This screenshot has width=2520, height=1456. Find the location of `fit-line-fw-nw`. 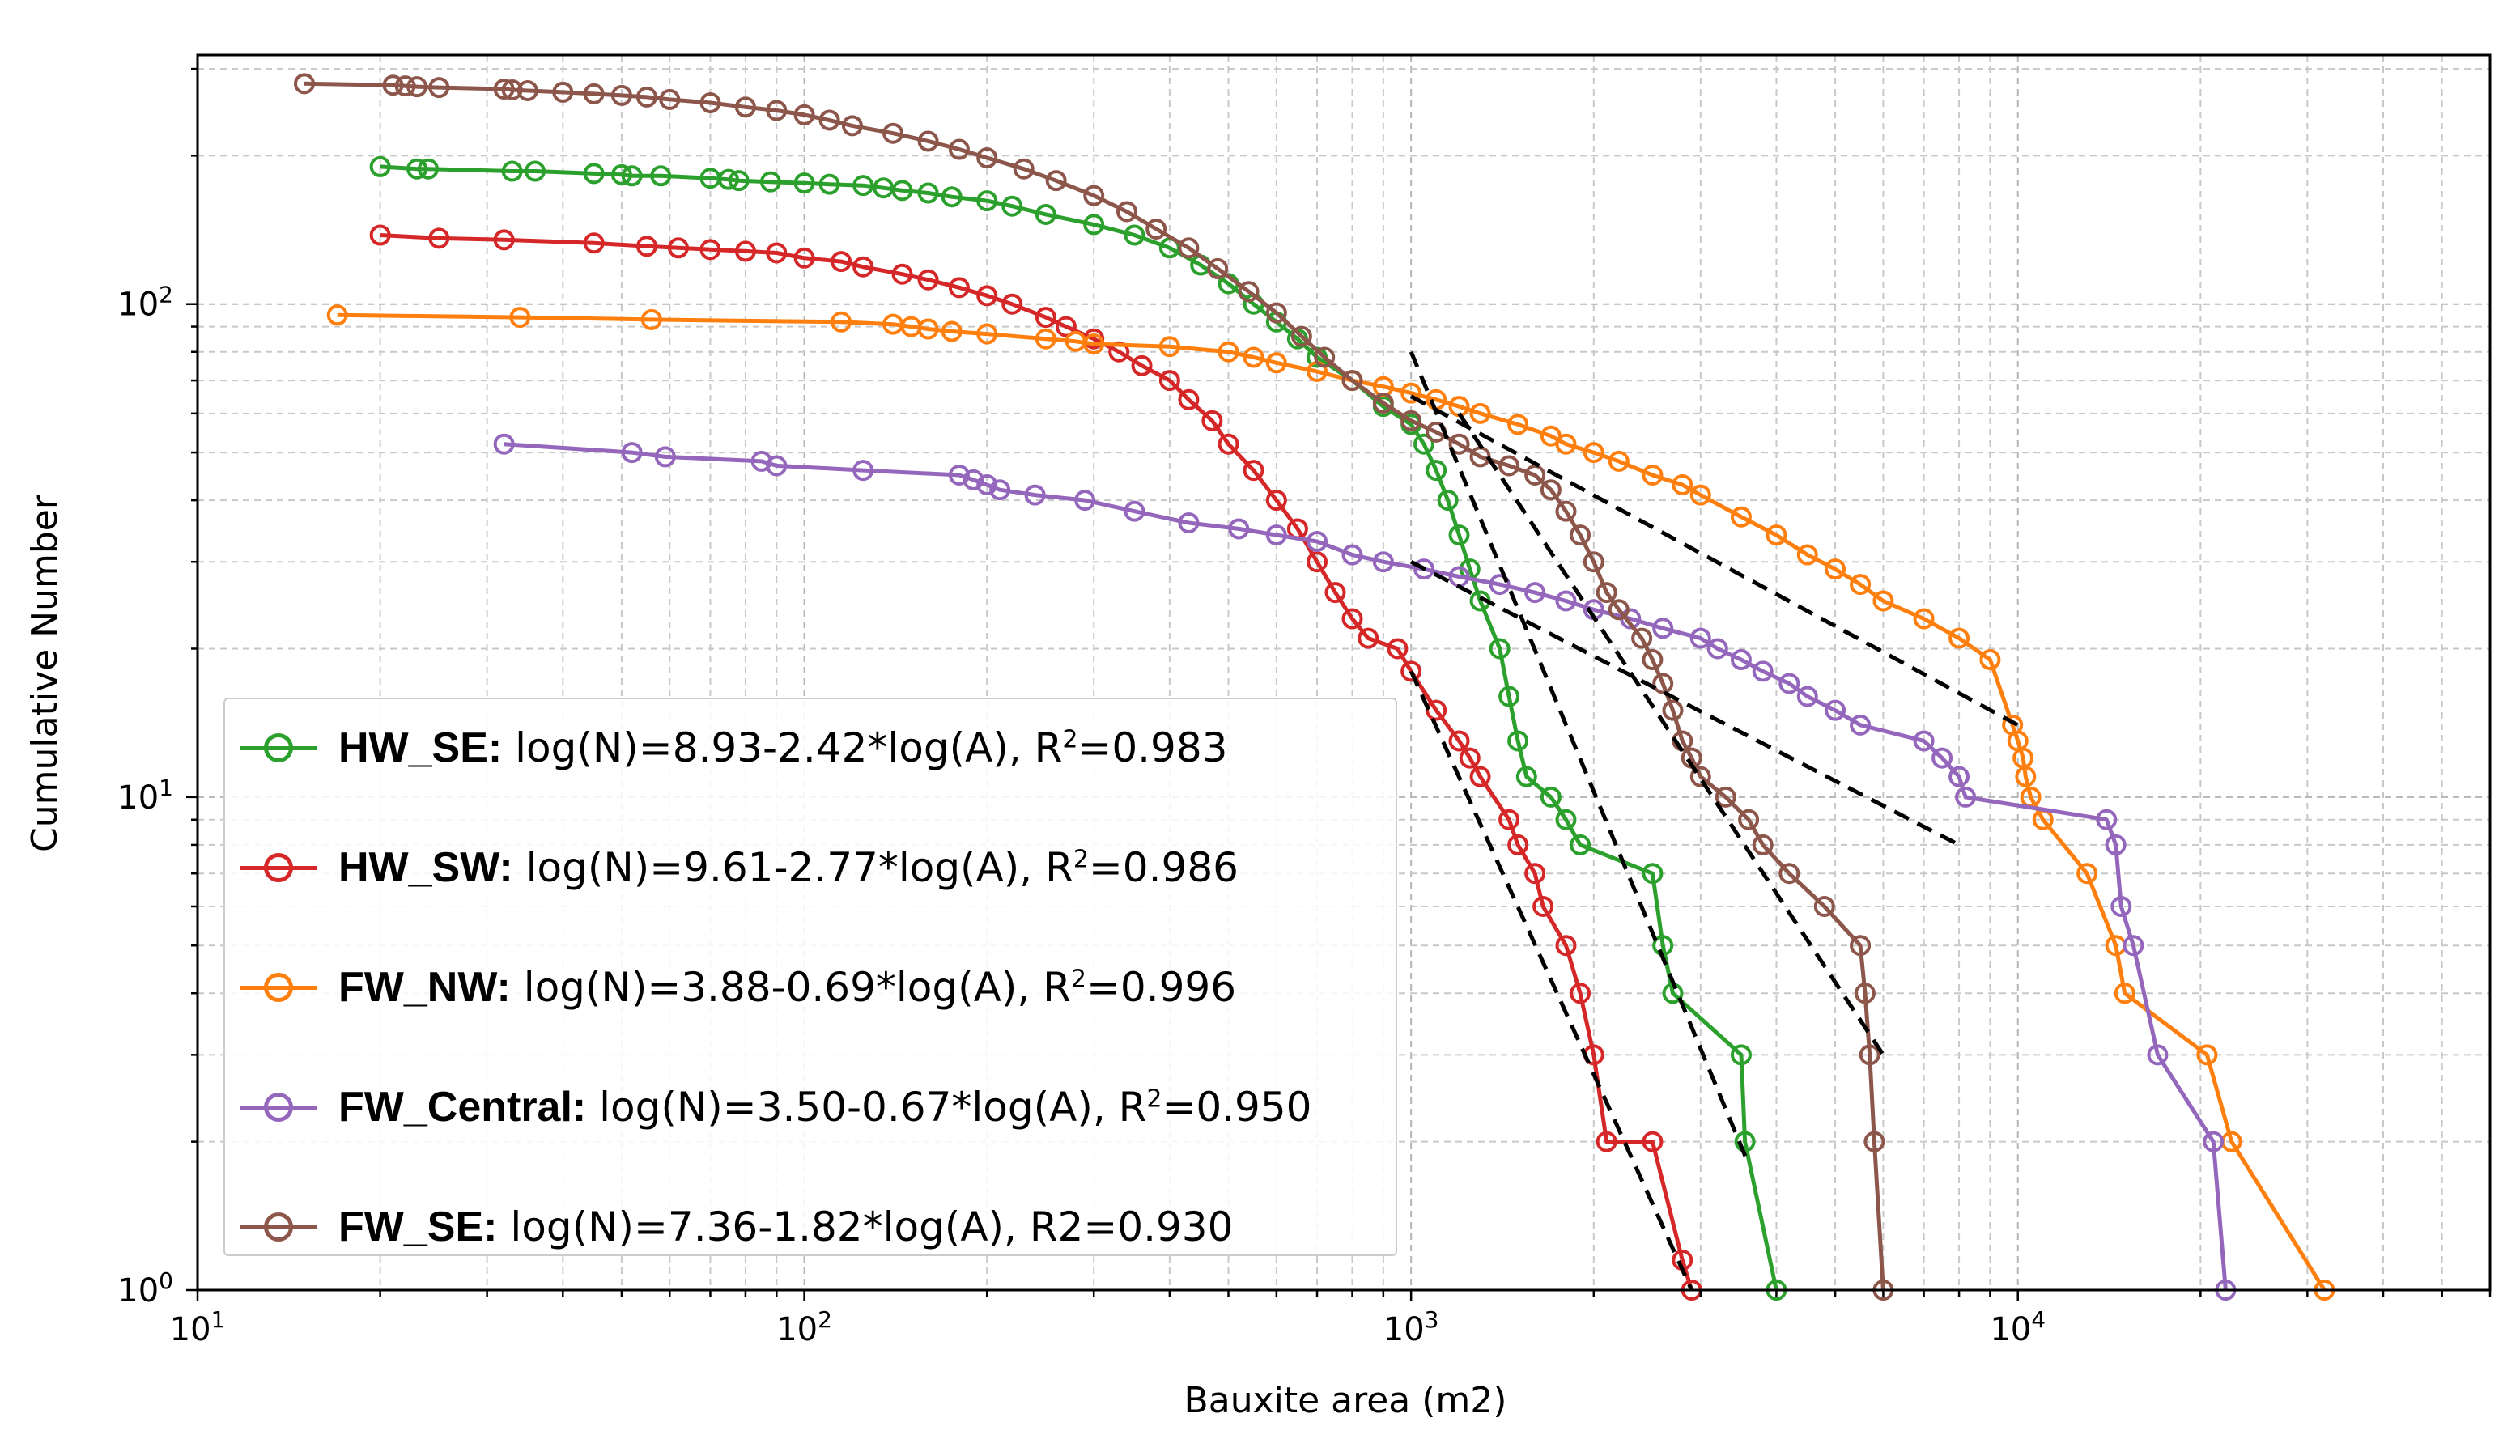

fit-line-fw-nw is located at coordinates (1714, 561).